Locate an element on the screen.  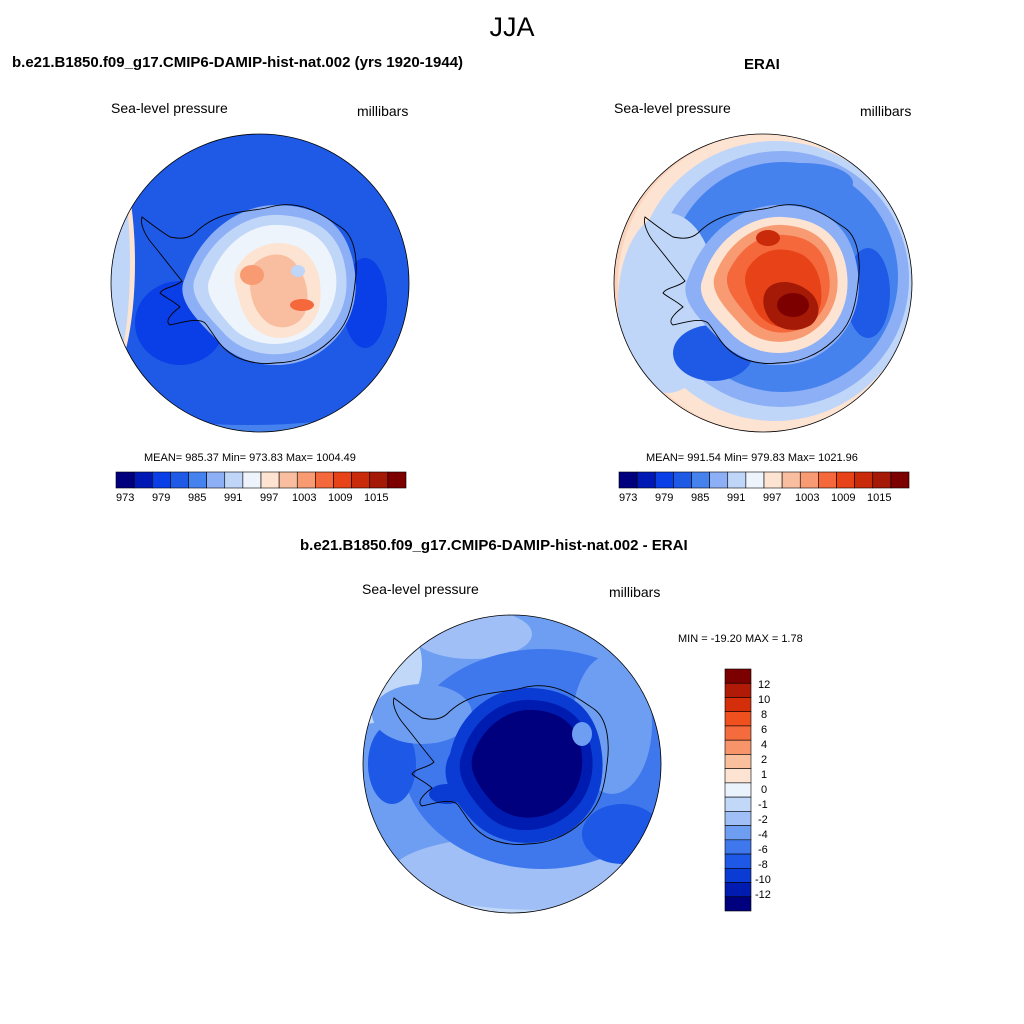
panel-3-colorbar-tick: 0 is located at coordinates (764, 790).